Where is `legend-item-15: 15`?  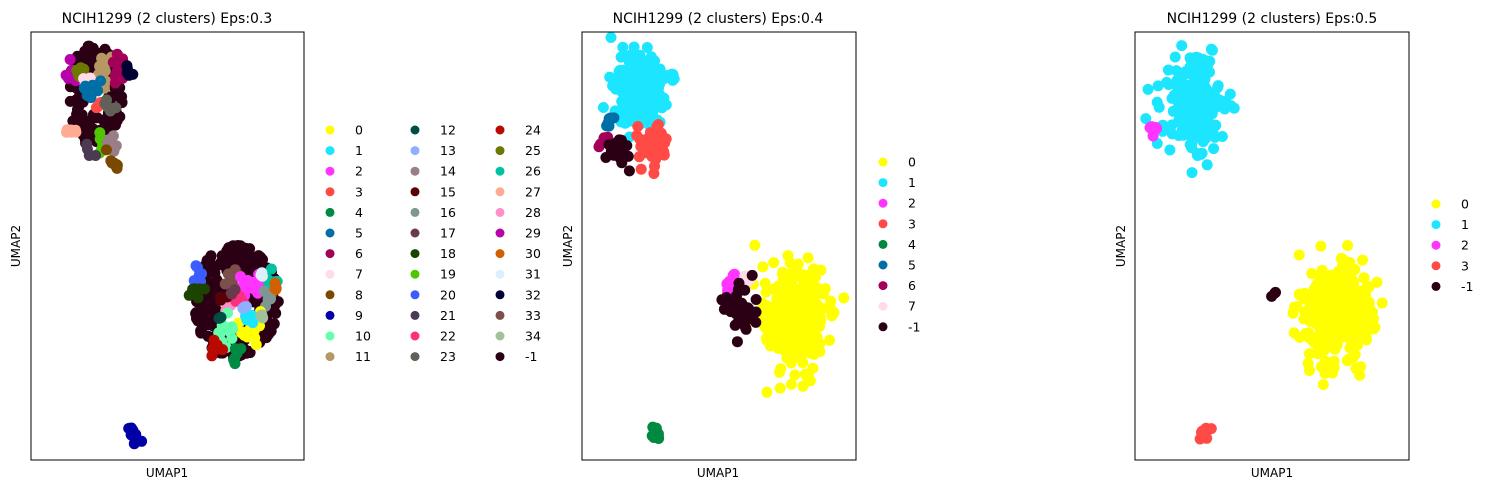
legend-item-15: 15 is located at coordinates (433, 191).